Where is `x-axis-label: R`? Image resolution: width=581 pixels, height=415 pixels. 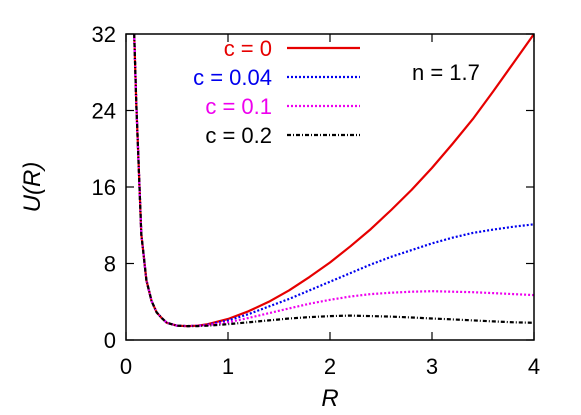
x-axis-label: R is located at coordinates (329, 398).